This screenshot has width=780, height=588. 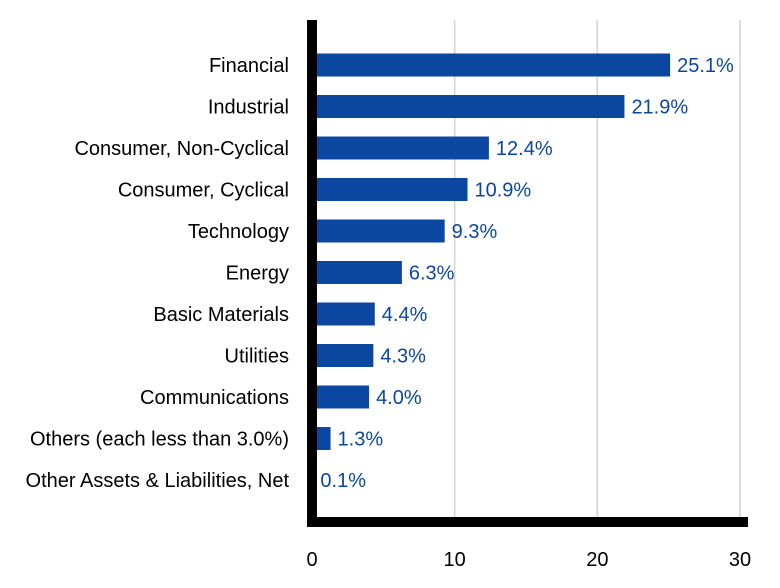 I want to click on category-label-3: Consumer, Cyclical, so click(x=203, y=191).